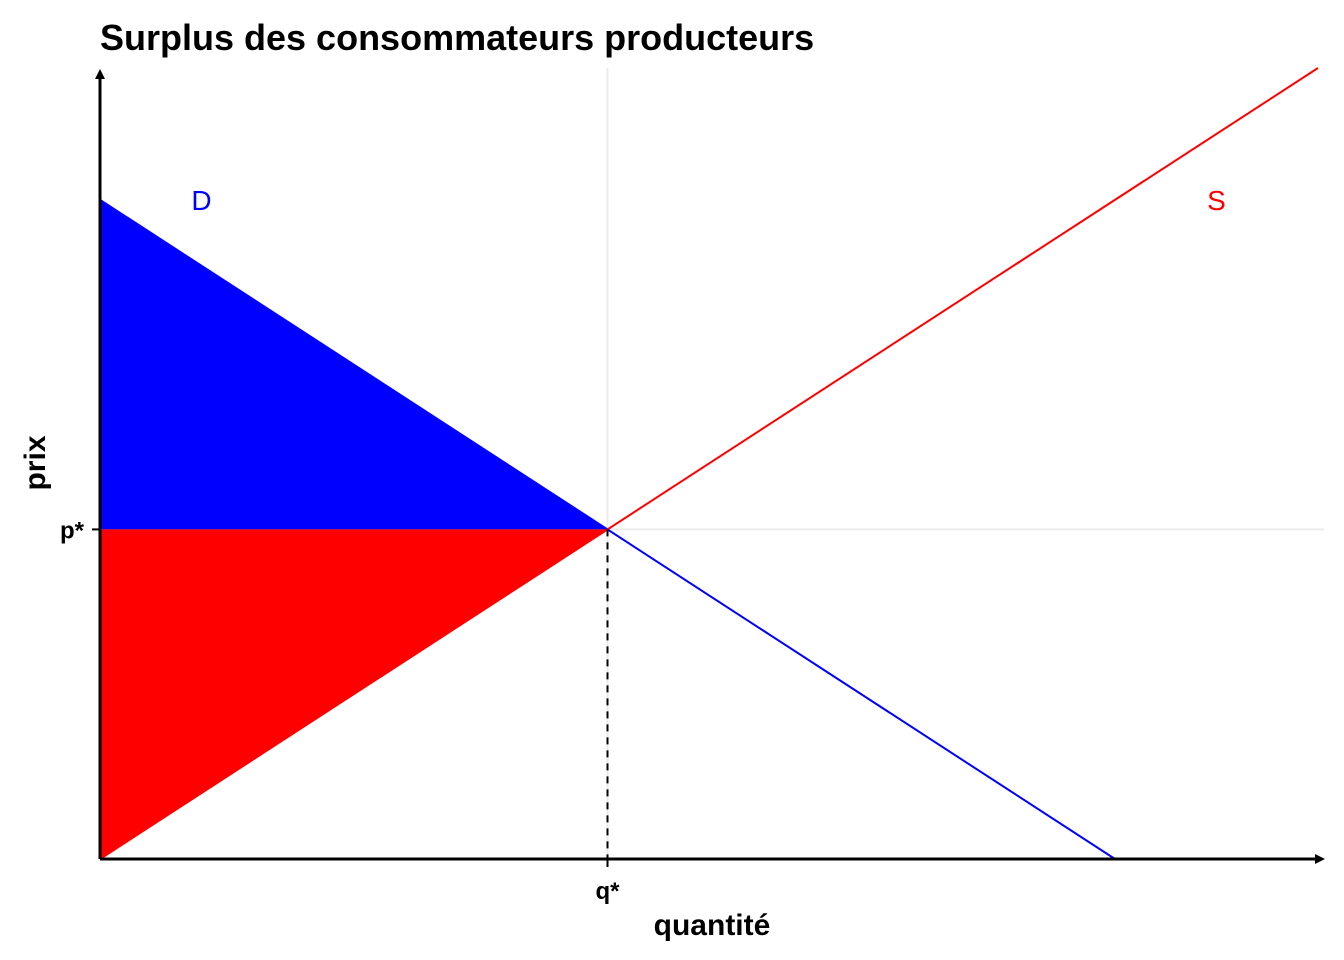  I want to click on supply-label: S, so click(1216, 200).